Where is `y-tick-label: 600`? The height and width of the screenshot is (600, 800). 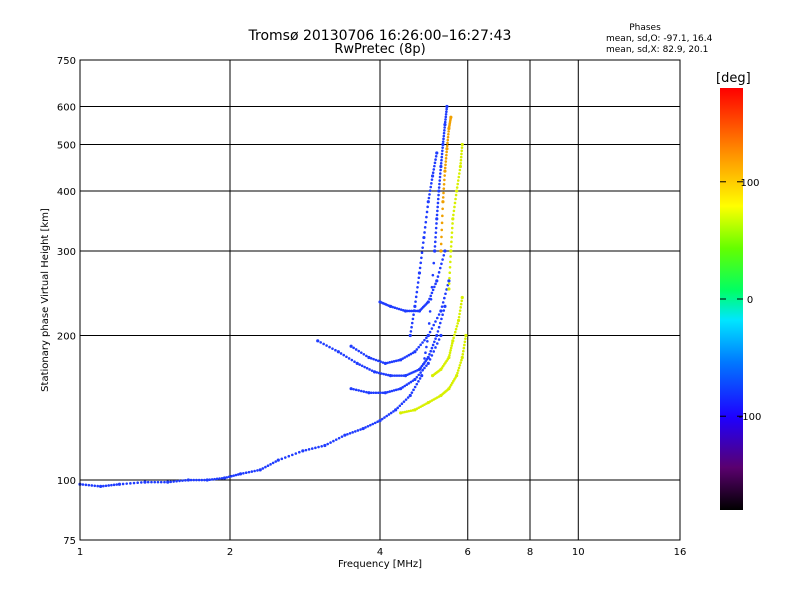
y-tick-label: 600 is located at coordinates (66, 108).